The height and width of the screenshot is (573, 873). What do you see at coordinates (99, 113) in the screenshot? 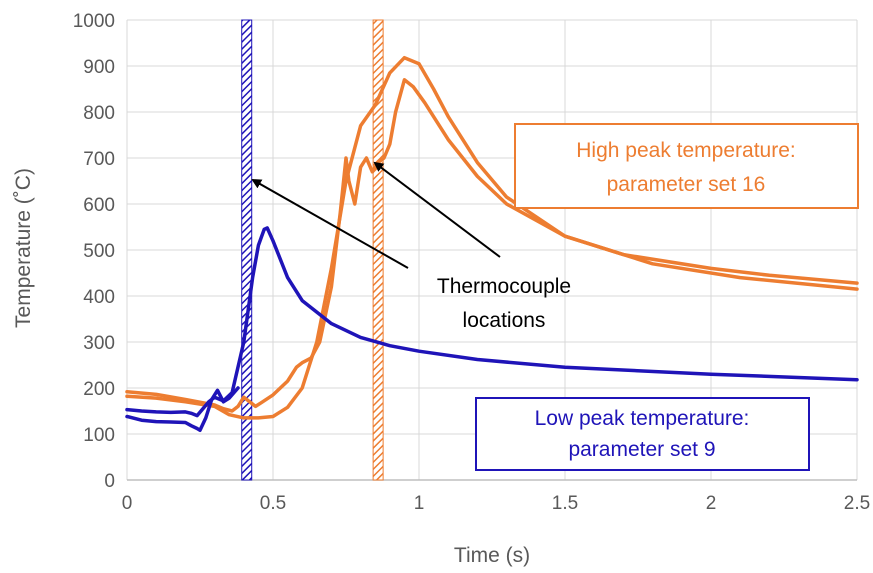
I see `y-tick-label: 800` at bounding box center [99, 113].